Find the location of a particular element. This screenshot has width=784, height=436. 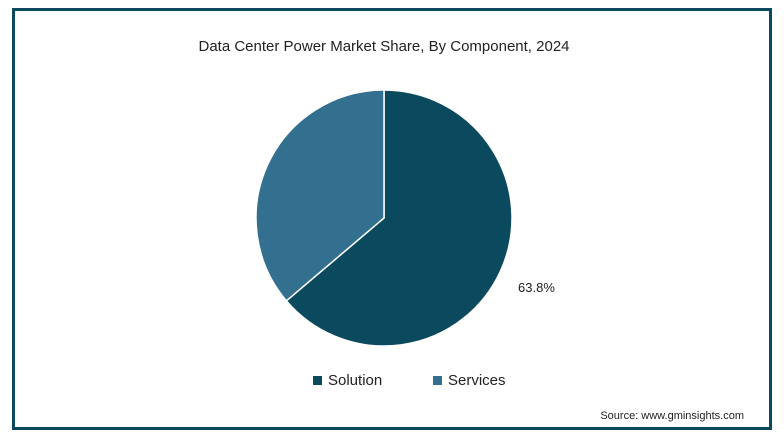

legend-label: Solution is located at coordinates (355, 380).